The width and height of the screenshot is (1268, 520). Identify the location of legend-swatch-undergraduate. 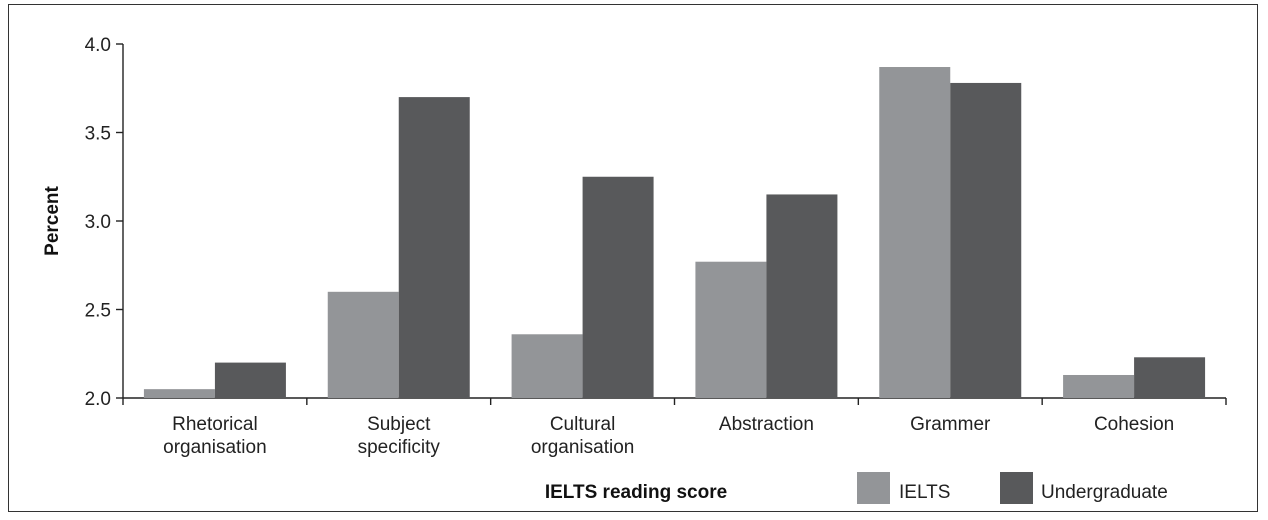
(1016, 488).